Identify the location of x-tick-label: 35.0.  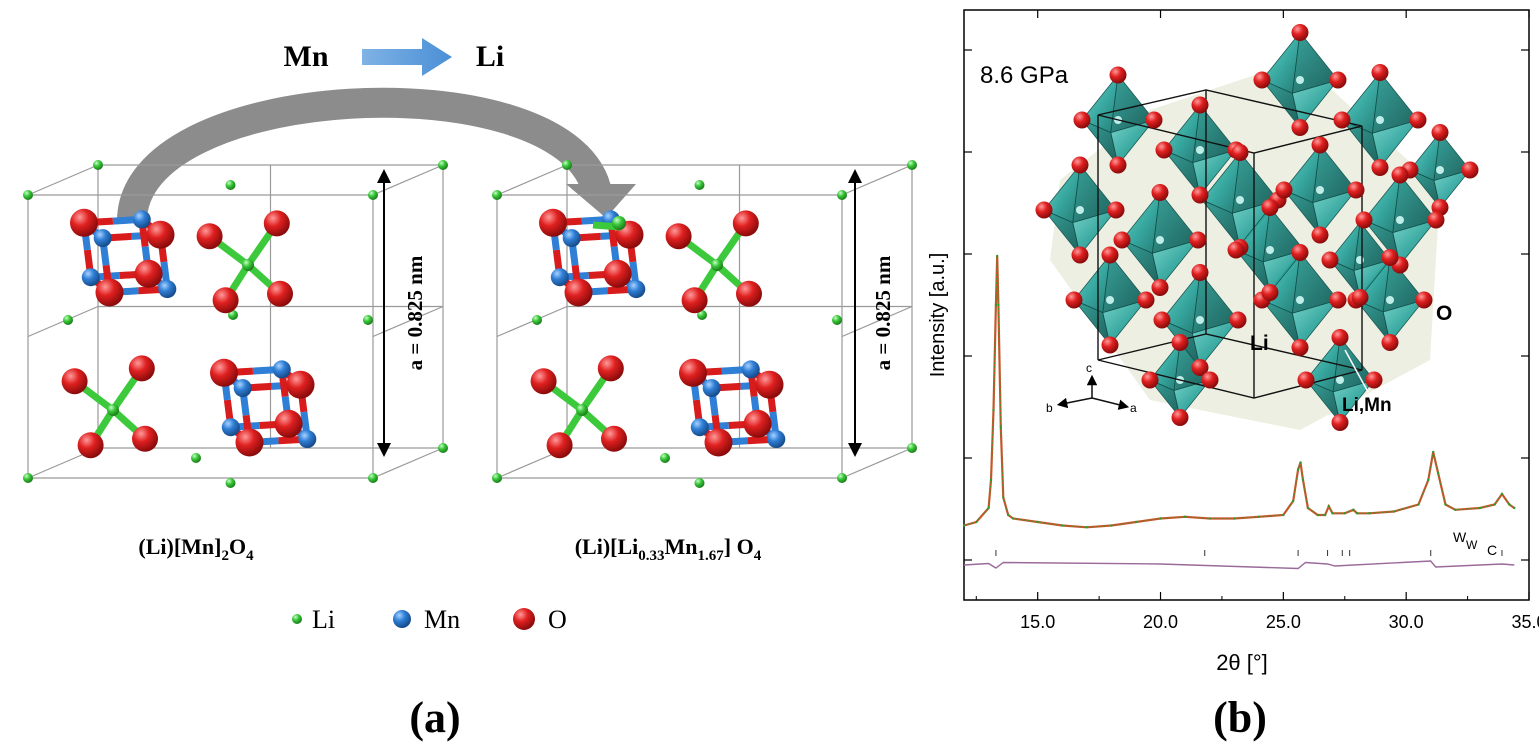
(1525, 622).